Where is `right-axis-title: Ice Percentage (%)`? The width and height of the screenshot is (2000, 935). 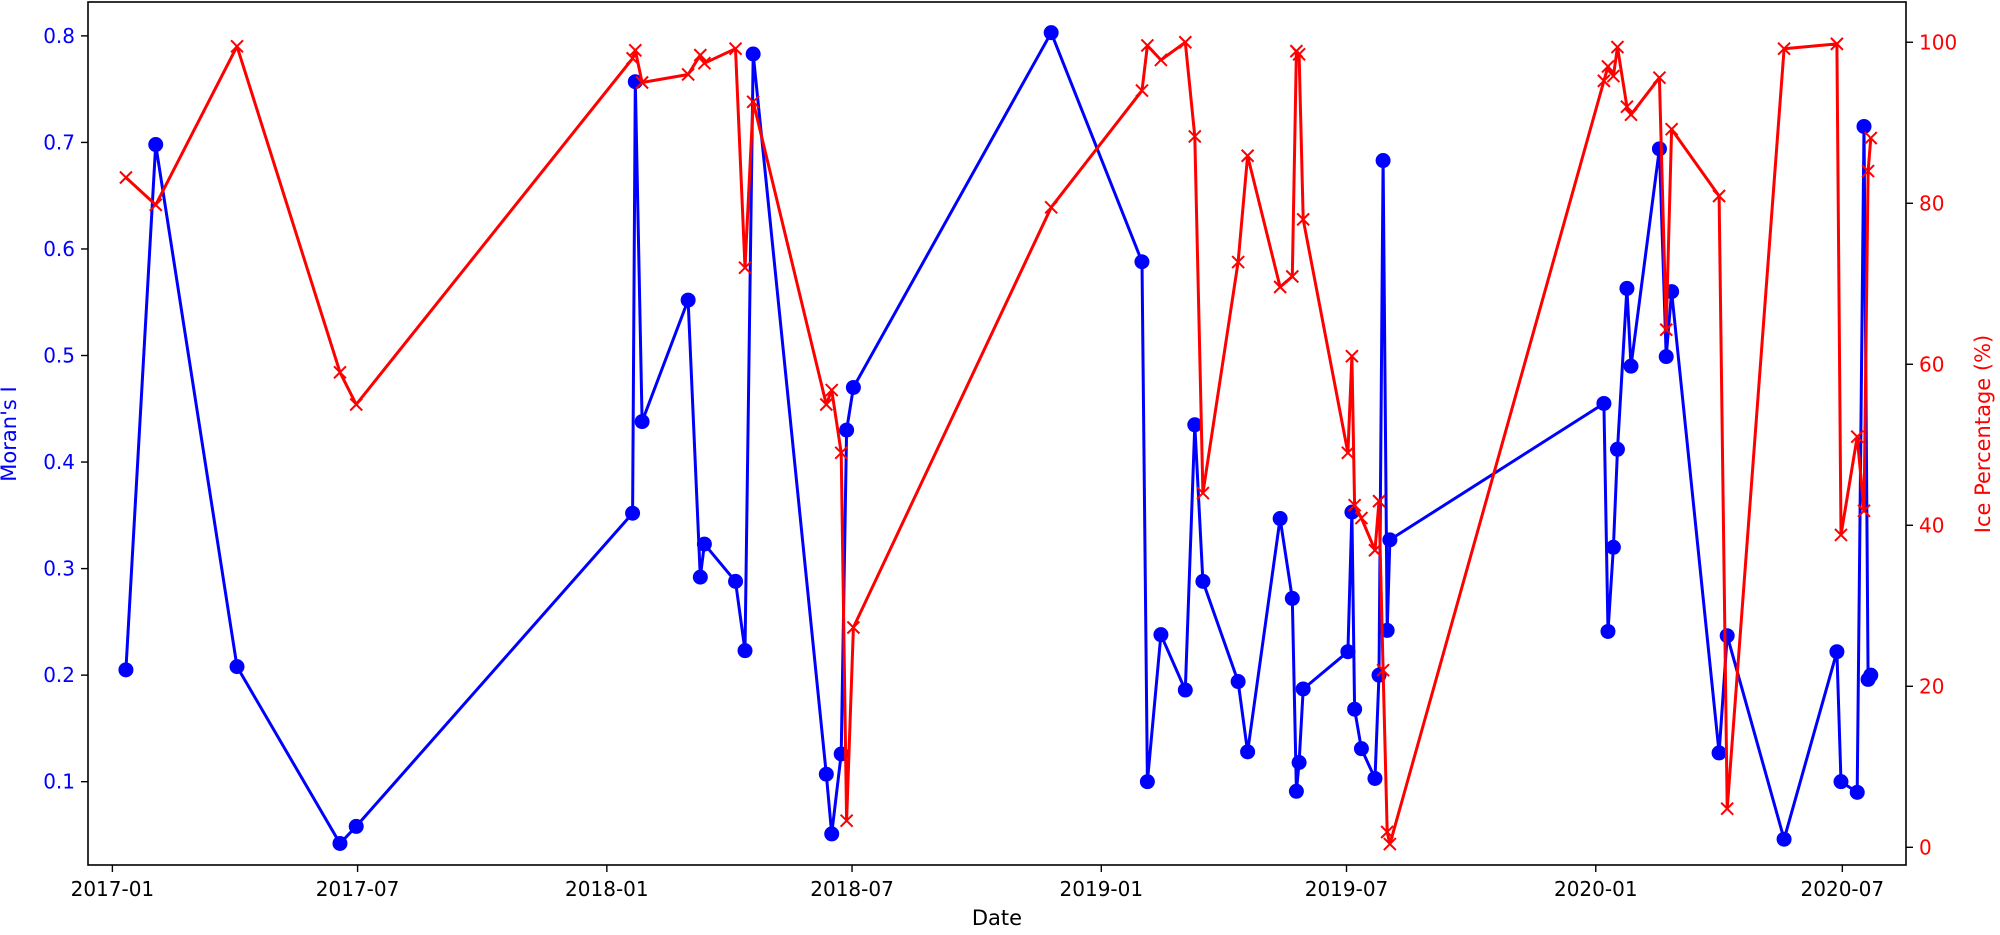 right-axis-title: Ice Percentage (%) is located at coordinates (1983, 434).